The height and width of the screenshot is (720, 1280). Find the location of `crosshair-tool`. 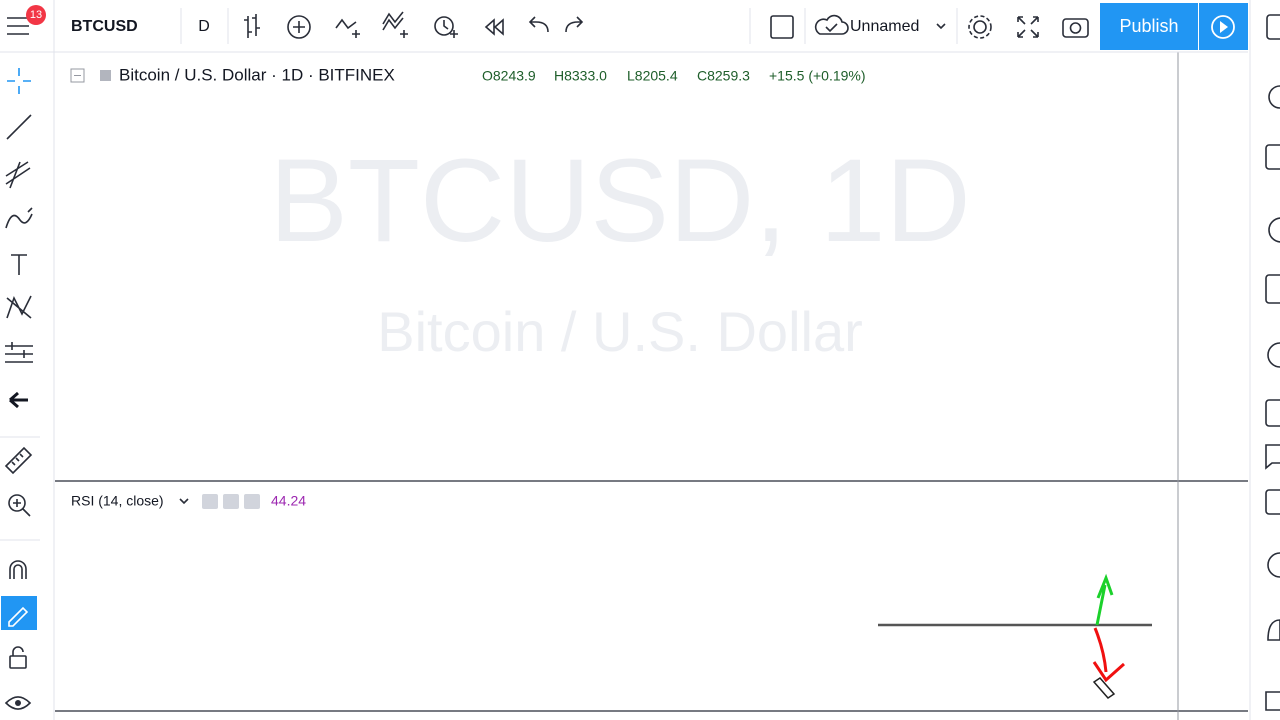

crosshair-tool is located at coordinates (19, 81).